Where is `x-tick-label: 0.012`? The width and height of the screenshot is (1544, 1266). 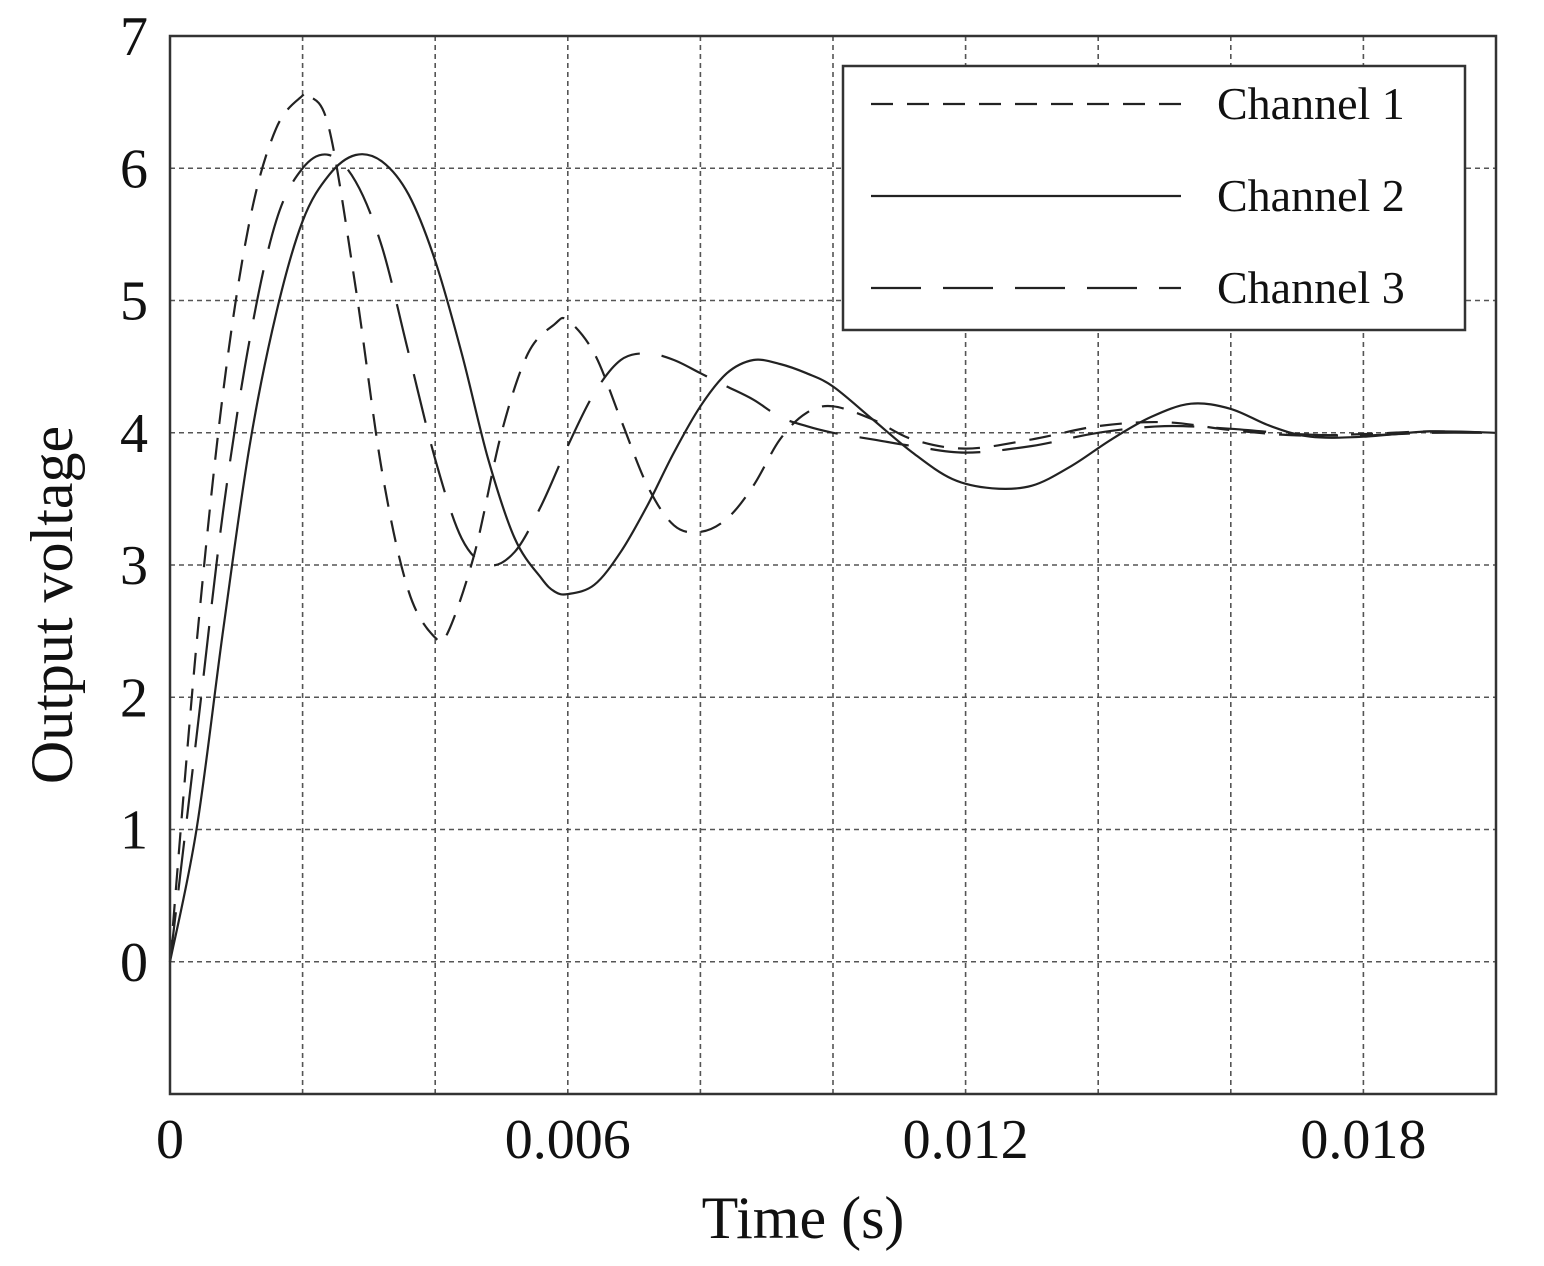
x-tick-label: 0.012 is located at coordinates (966, 1140).